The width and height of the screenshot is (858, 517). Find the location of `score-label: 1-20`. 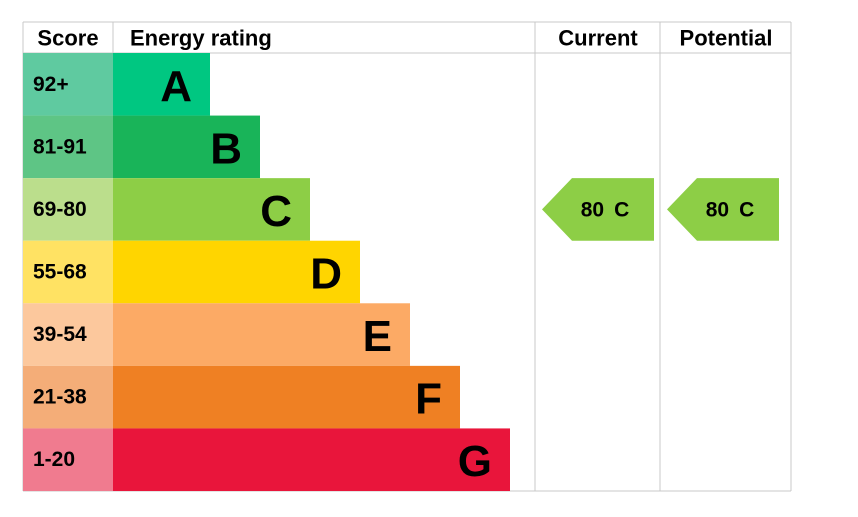

score-label: 1-20 is located at coordinates (54, 459).